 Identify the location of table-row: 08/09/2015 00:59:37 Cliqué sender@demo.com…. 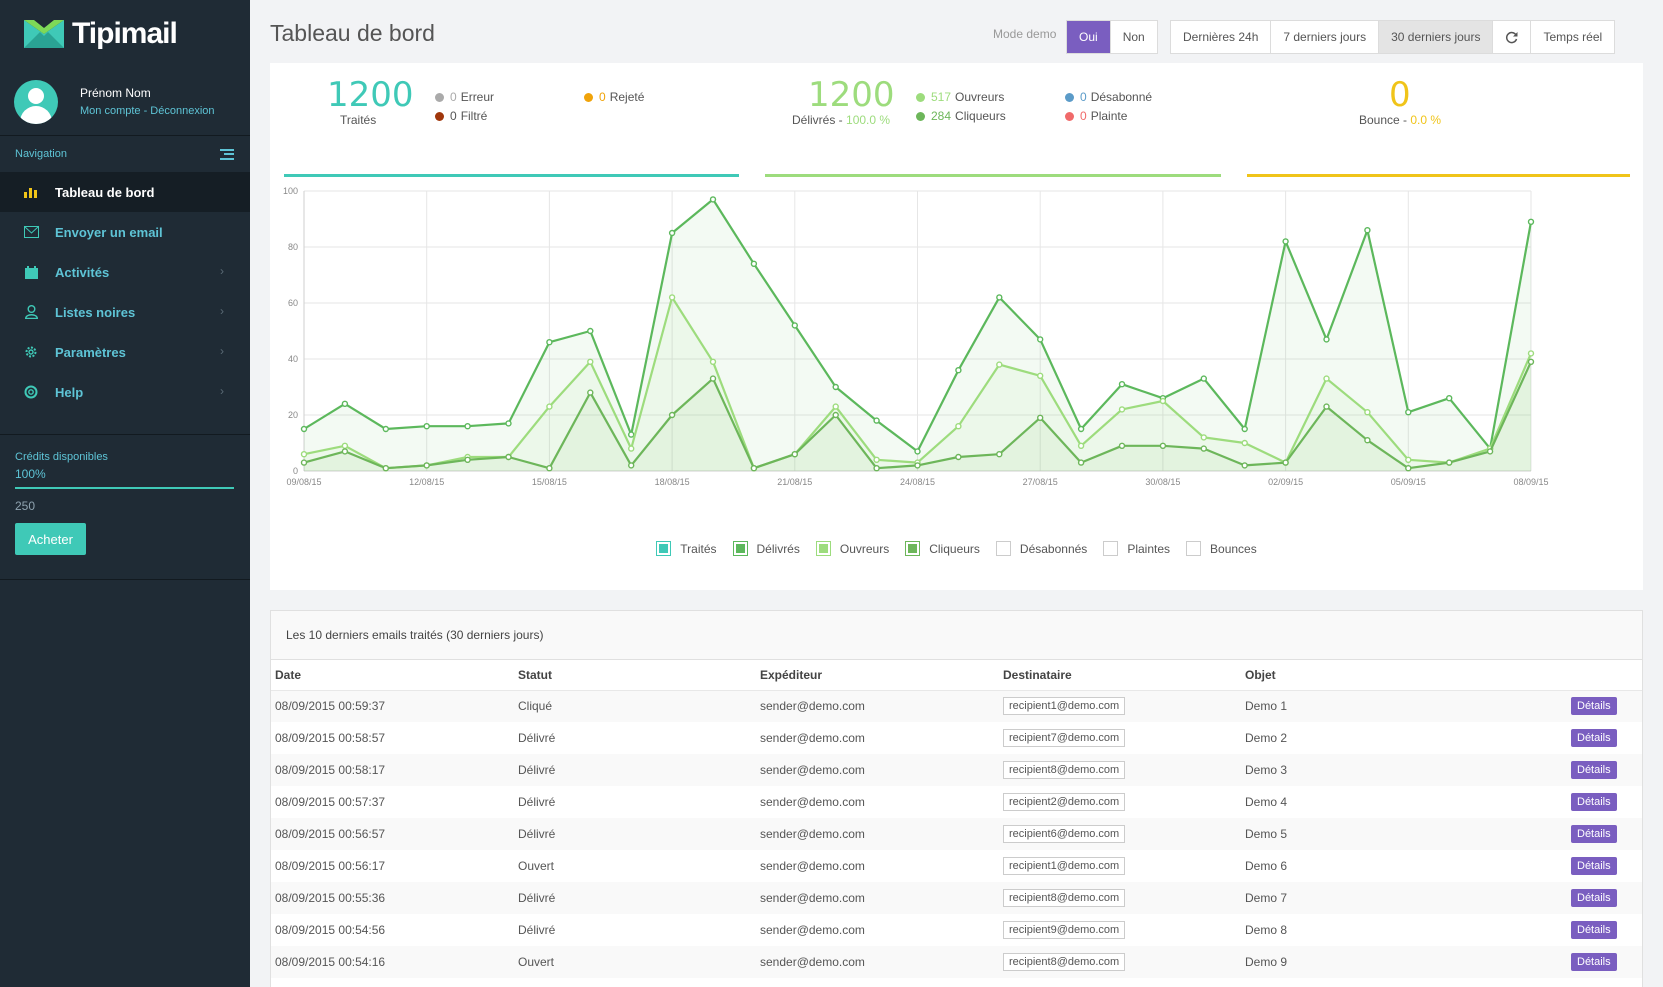
(956, 706).